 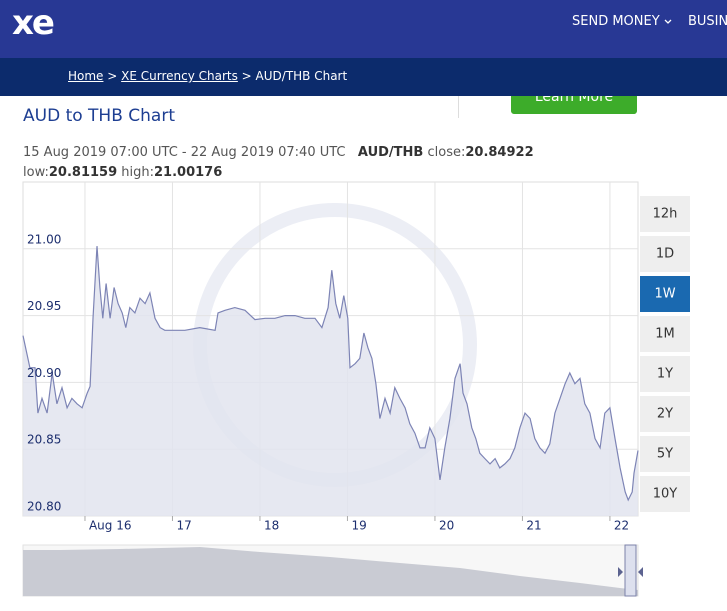 I want to click on x-tick-label: 17, so click(x=183, y=526).